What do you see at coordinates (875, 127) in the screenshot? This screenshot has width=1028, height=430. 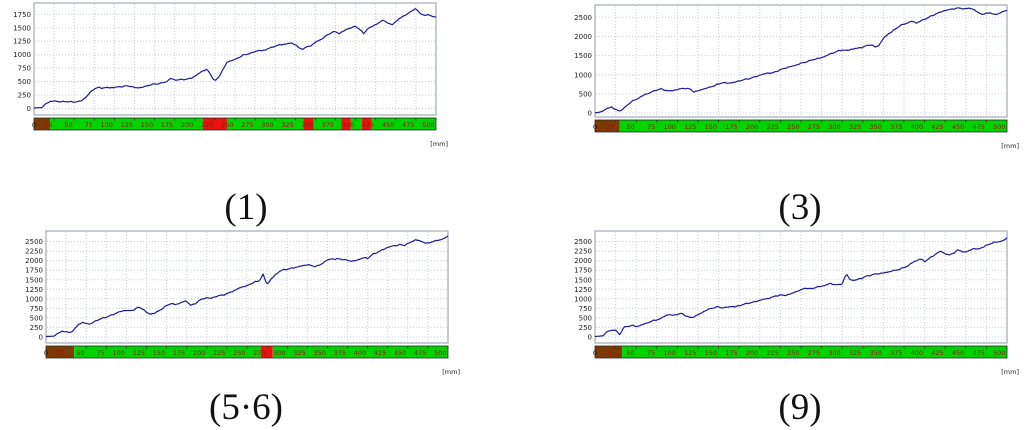 I see `x-tick-label: 350` at bounding box center [875, 127].